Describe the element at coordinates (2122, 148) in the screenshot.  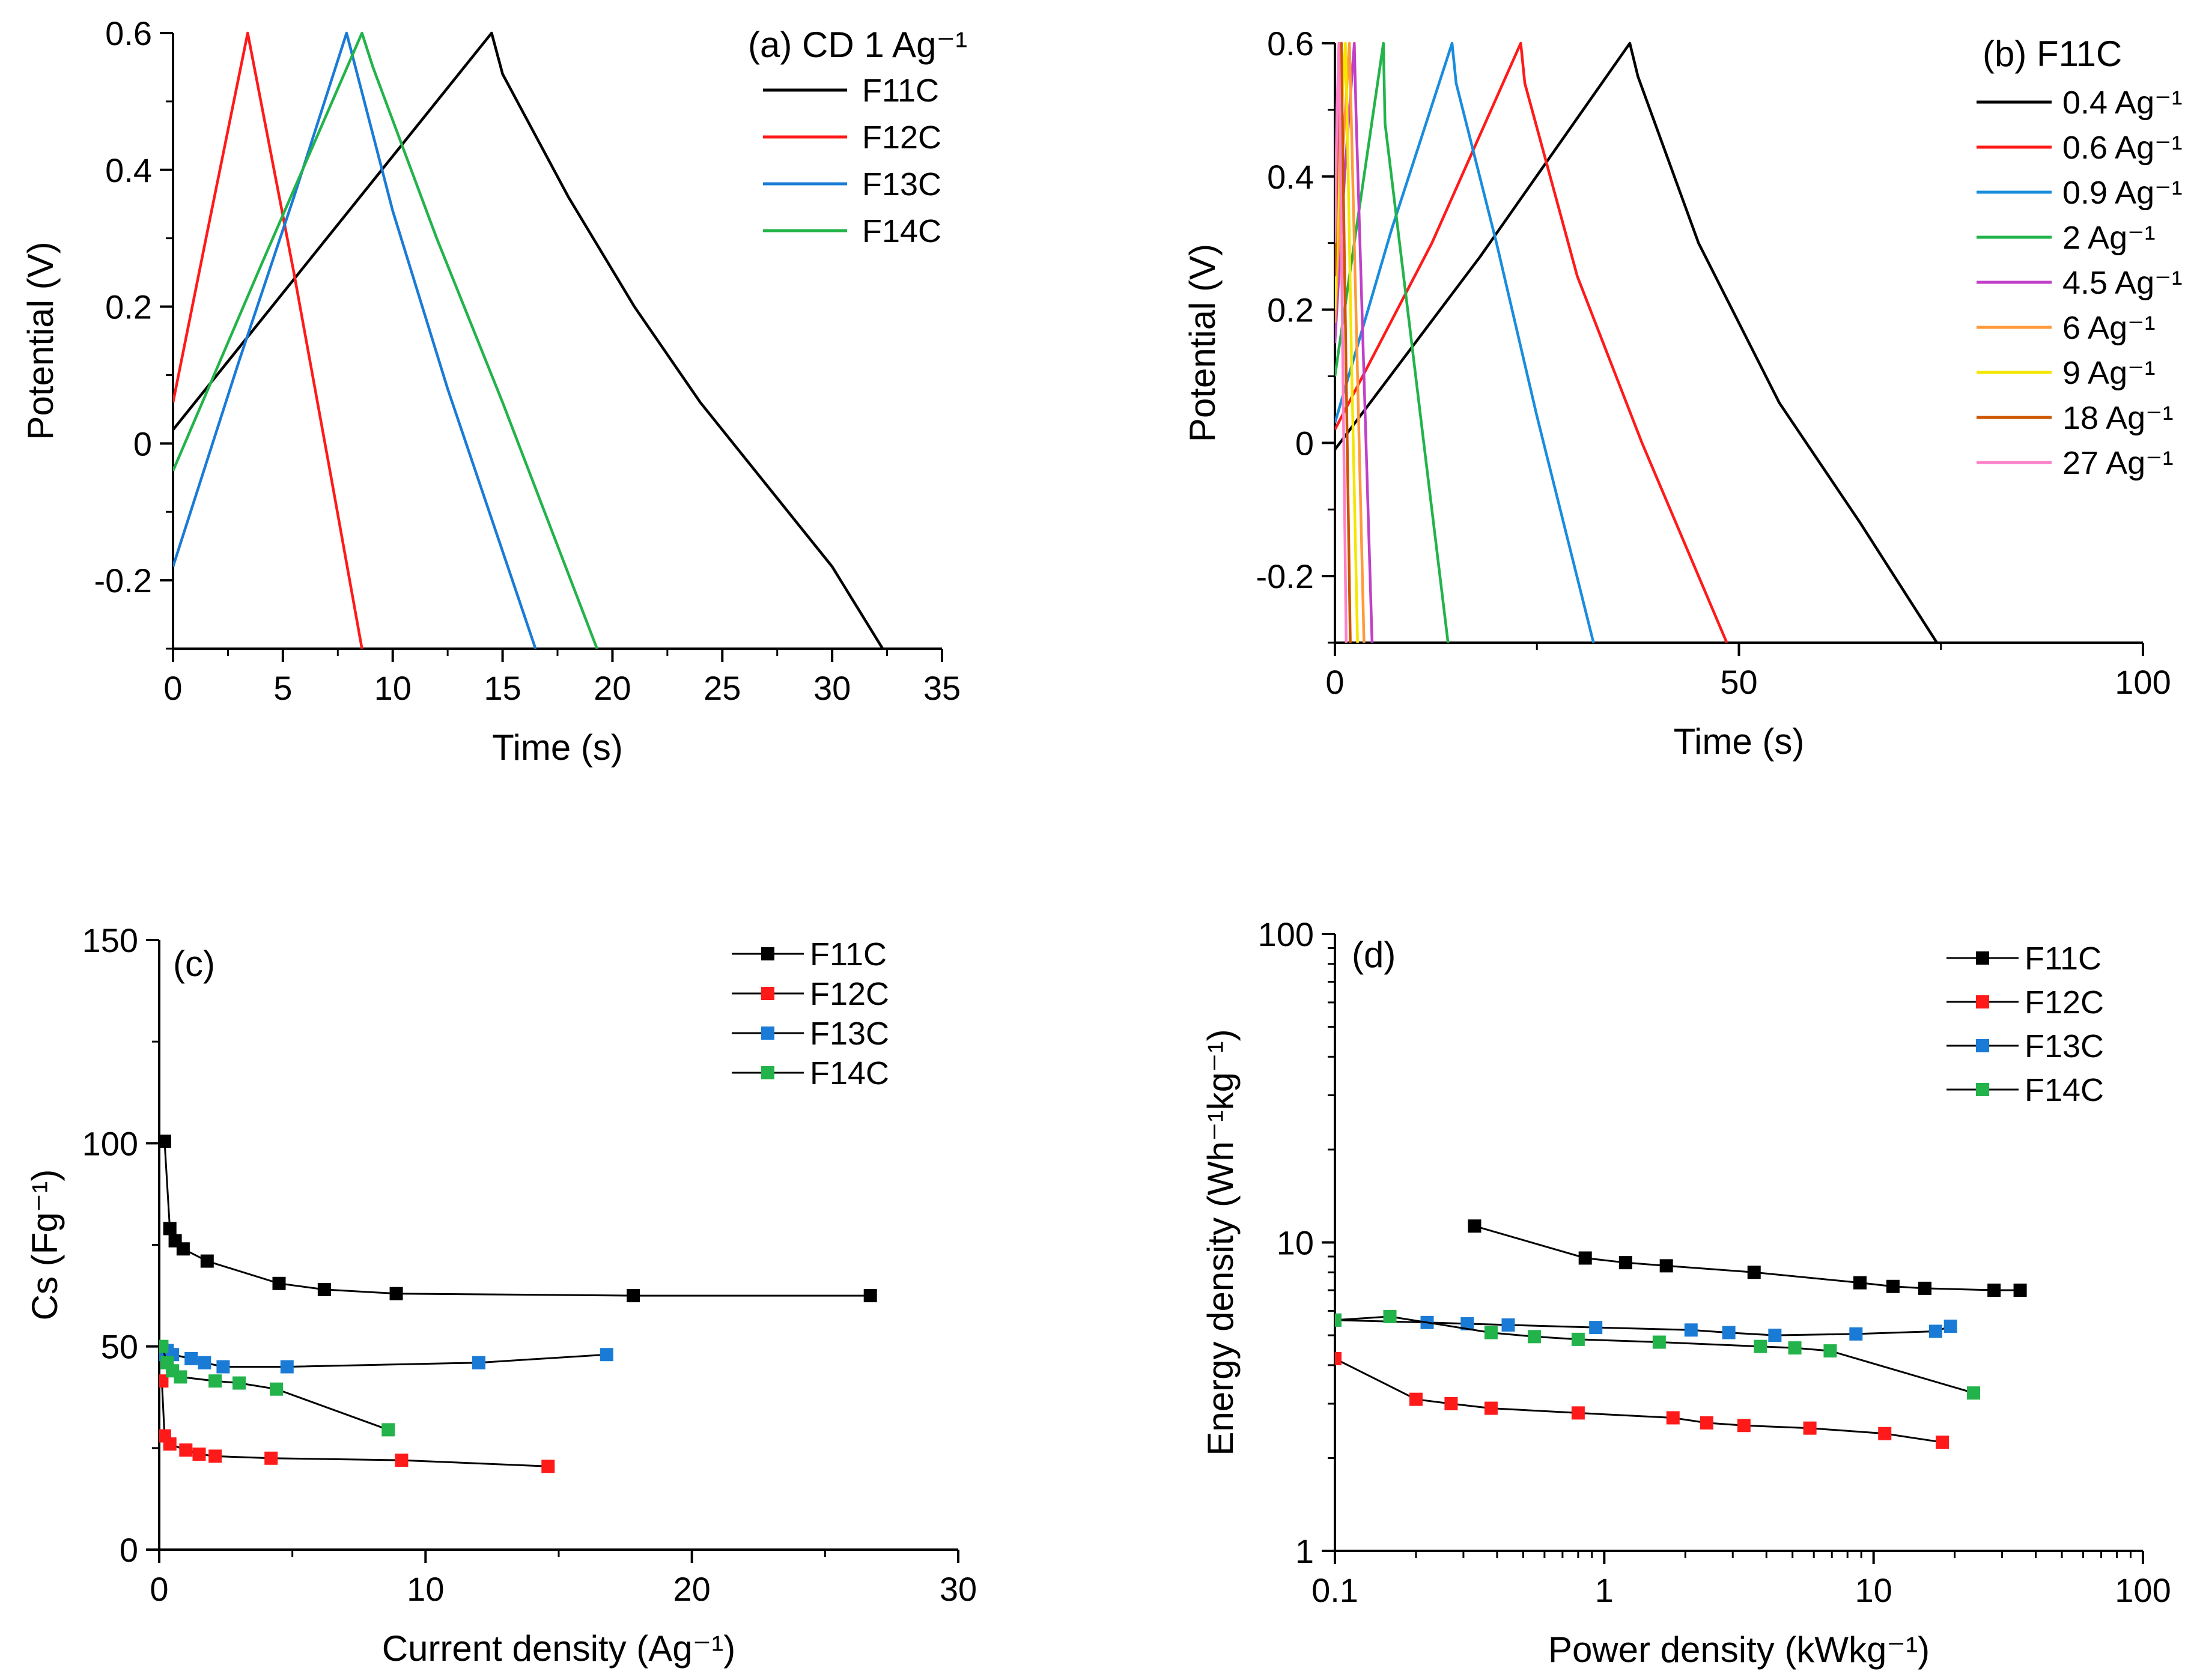
I see `legend-label-0-6-ag: 0.6 Ag⁻¹` at that location.